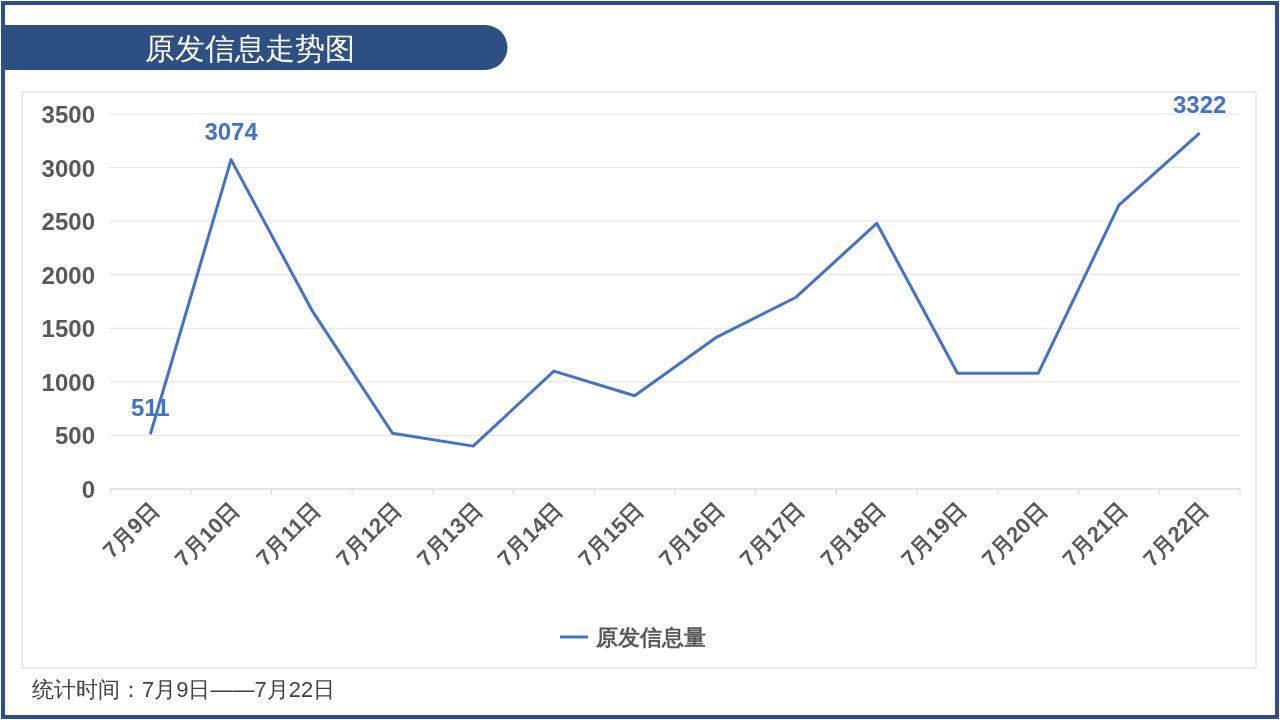 The height and width of the screenshot is (720, 1280). What do you see at coordinates (650, 637) in the screenshot?
I see `legend-label: 原发信息量` at bounding box center [650, 637].